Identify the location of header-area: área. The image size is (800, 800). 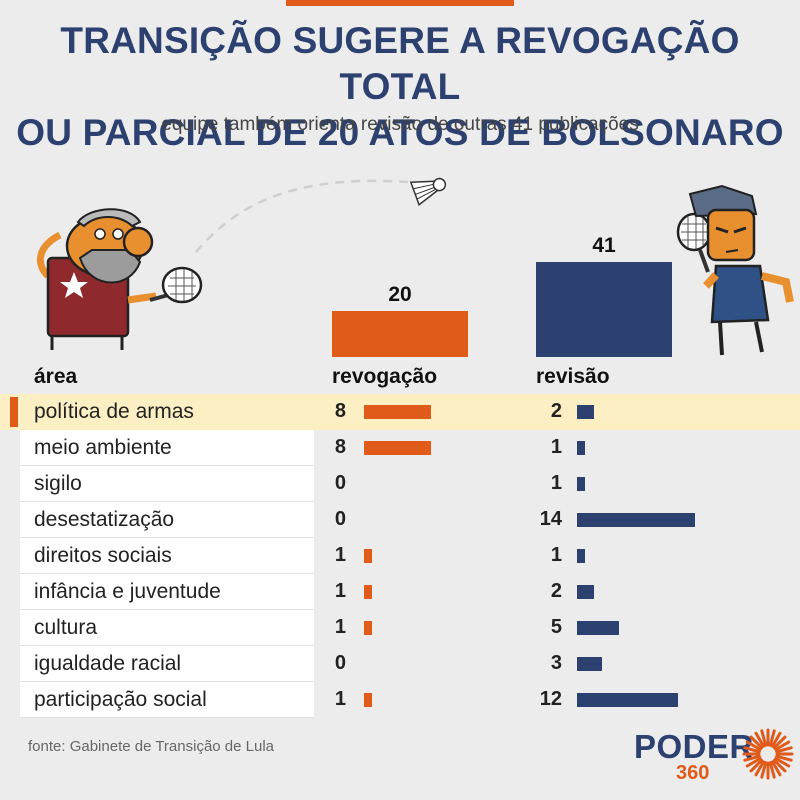
(56, 376).